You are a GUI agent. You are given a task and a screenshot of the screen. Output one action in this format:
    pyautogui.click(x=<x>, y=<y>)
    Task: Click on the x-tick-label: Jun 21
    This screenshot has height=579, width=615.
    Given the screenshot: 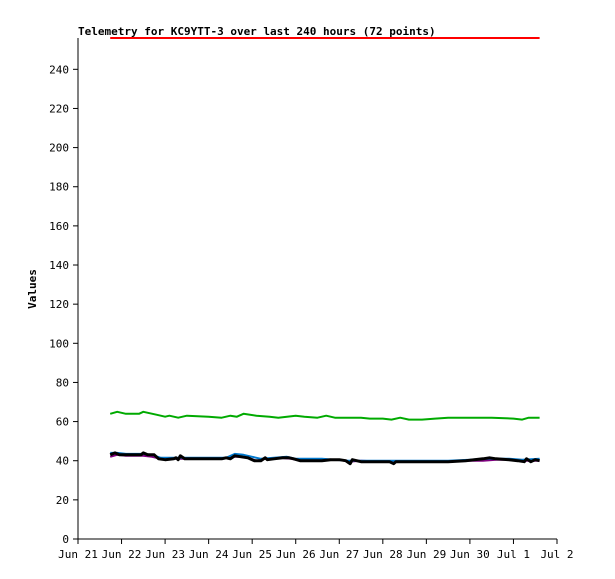 What is the action you would take?
    pyautogui.click(x=78, y=554)
    